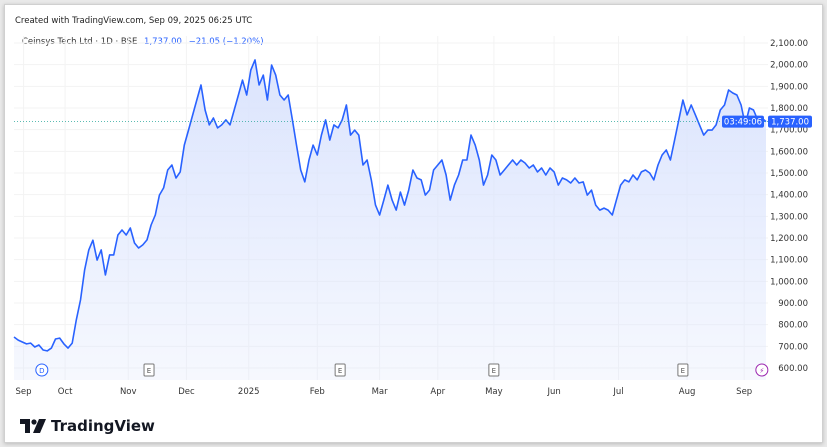 The width and height of the screenshot is (827, 447). I want to click on split-event-marker: ⚡, so click(762, 370).